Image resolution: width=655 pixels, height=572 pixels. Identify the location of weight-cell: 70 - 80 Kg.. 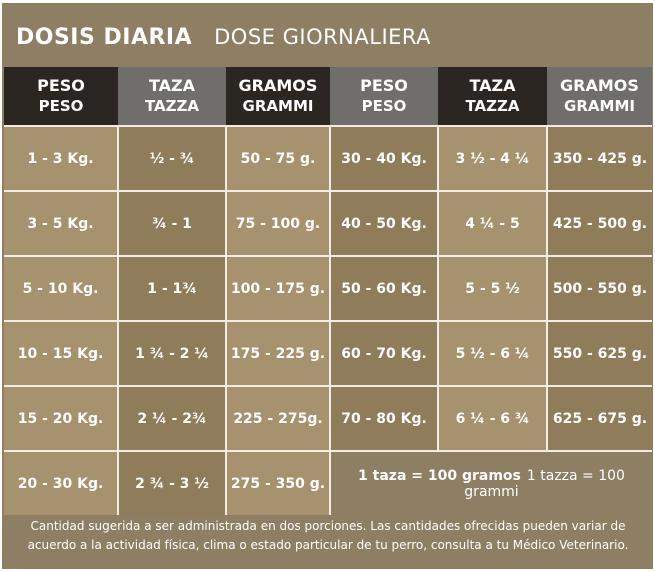
(384, 418).